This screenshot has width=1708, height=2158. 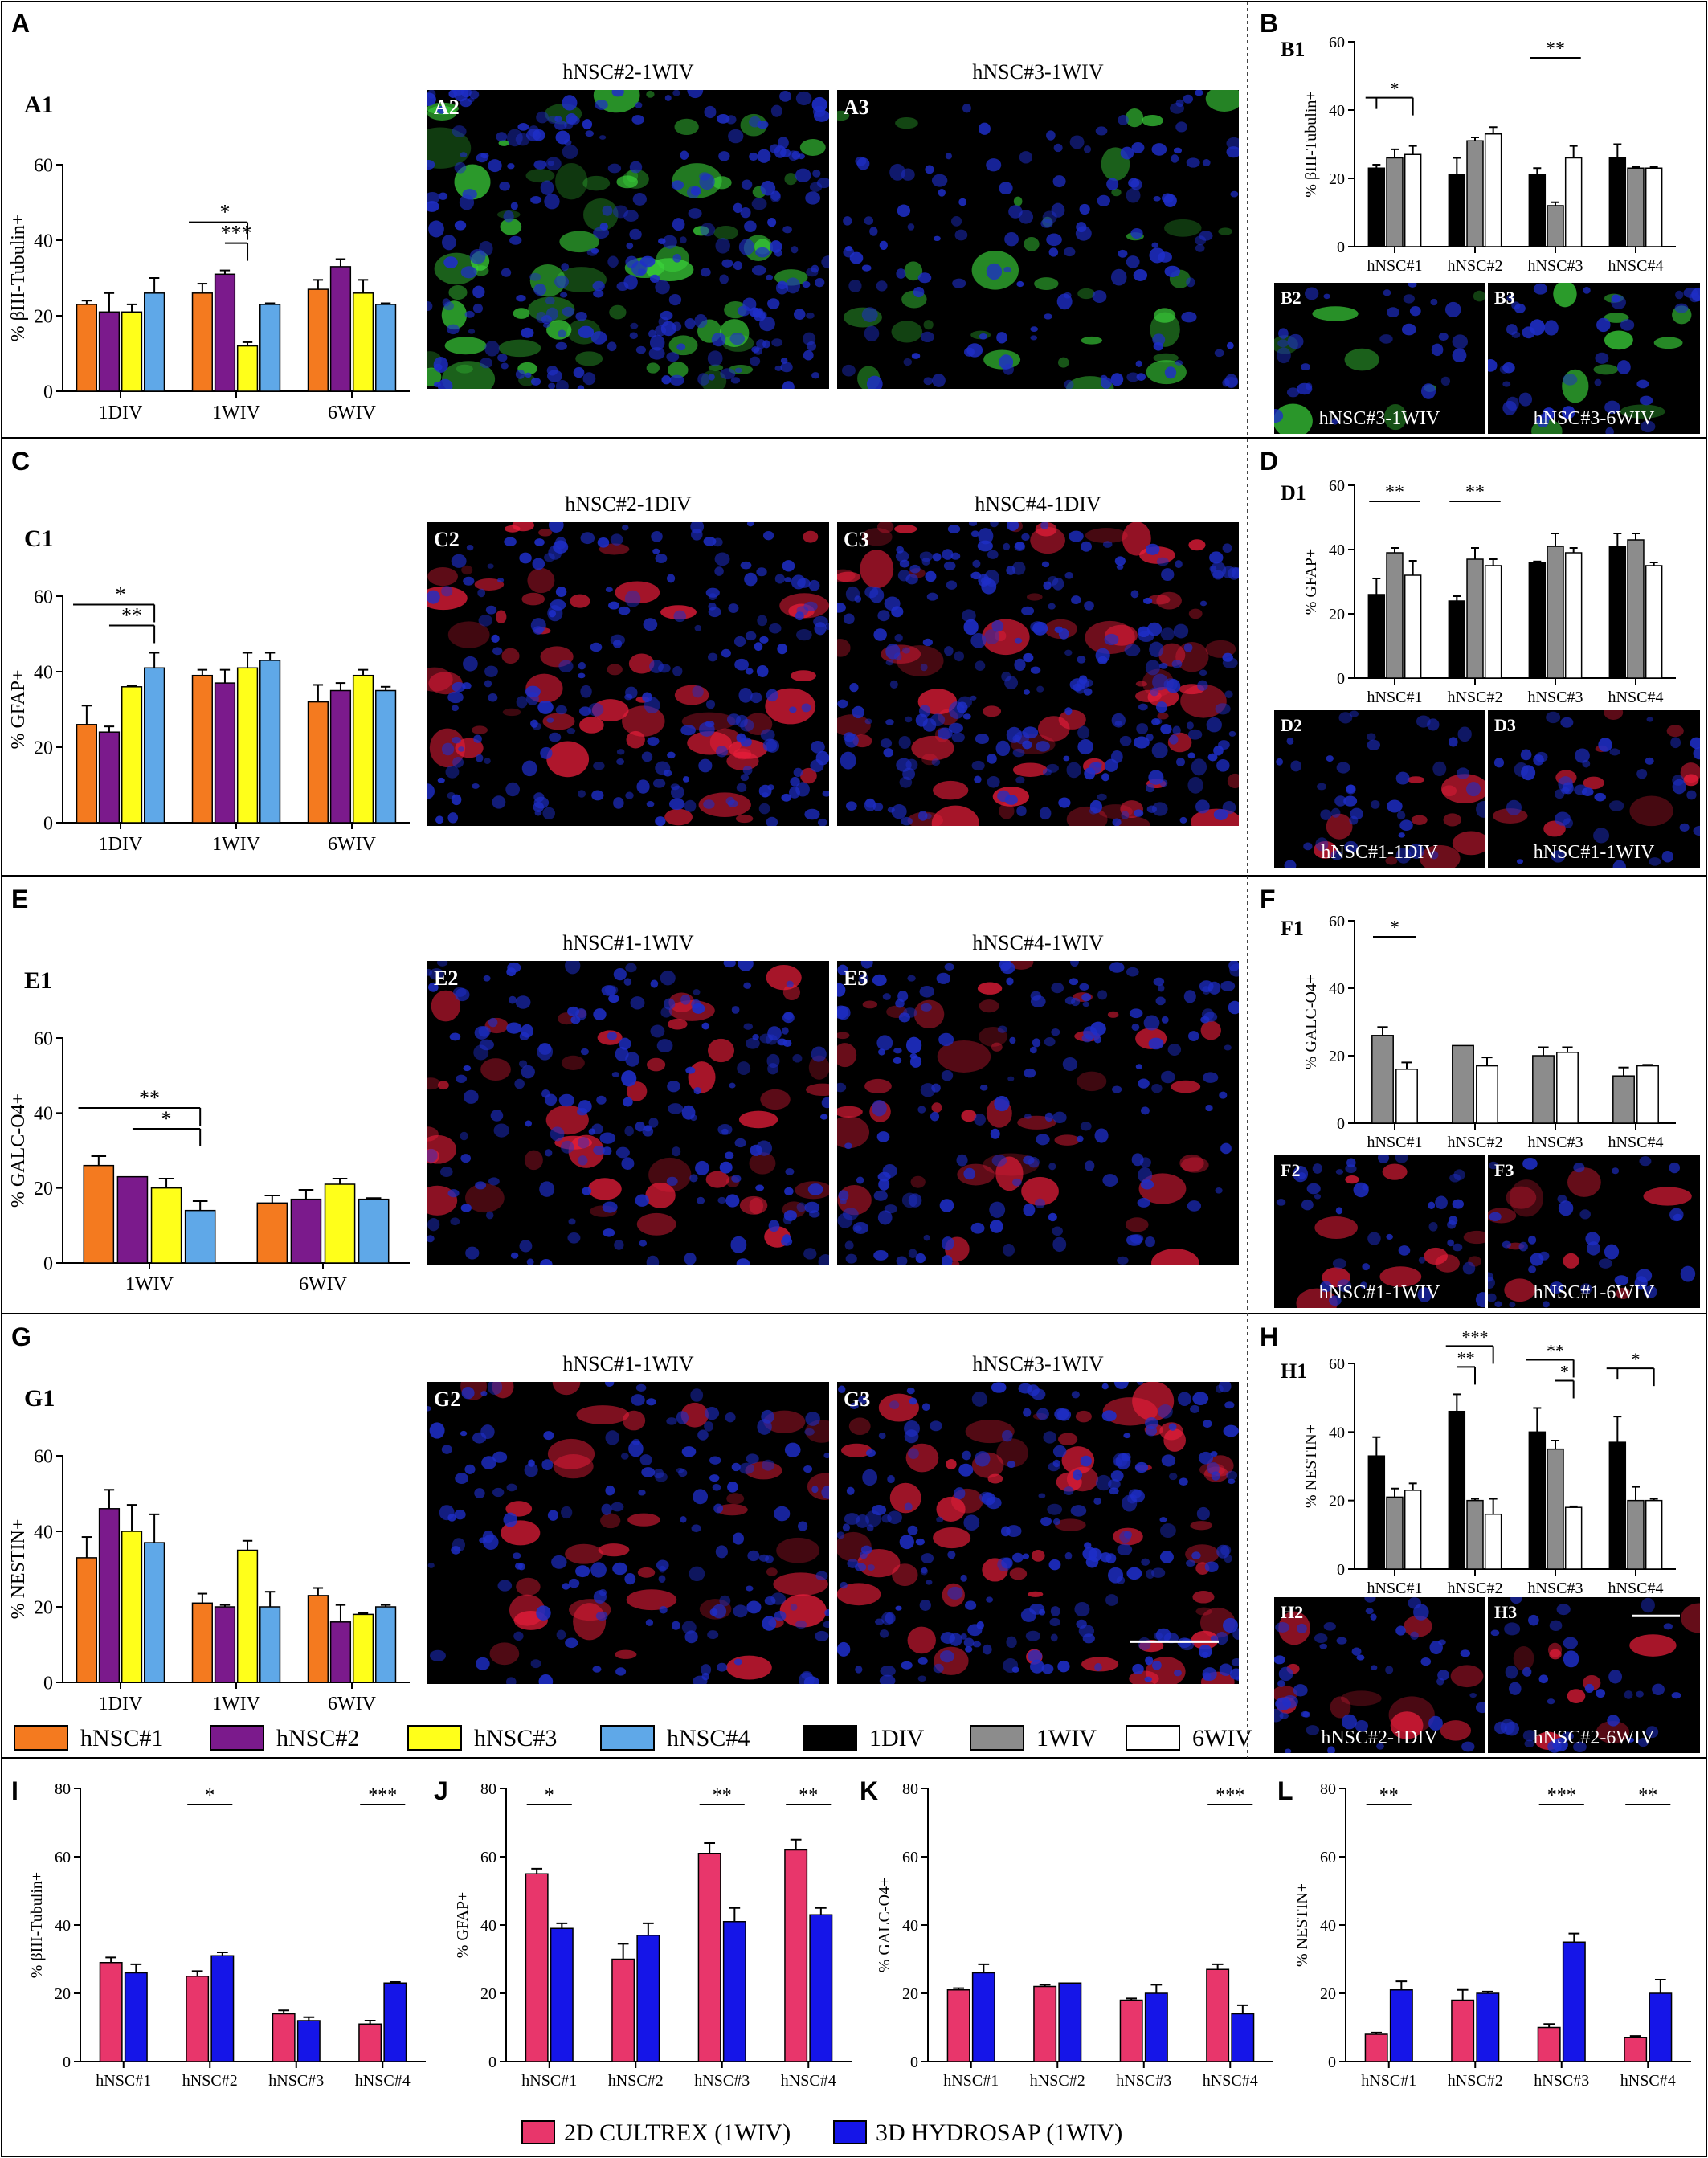 What do you see at coordinates (538, 2132) in the screenshot?
I see `legend-swatch` at bounding box center [538, 2132].